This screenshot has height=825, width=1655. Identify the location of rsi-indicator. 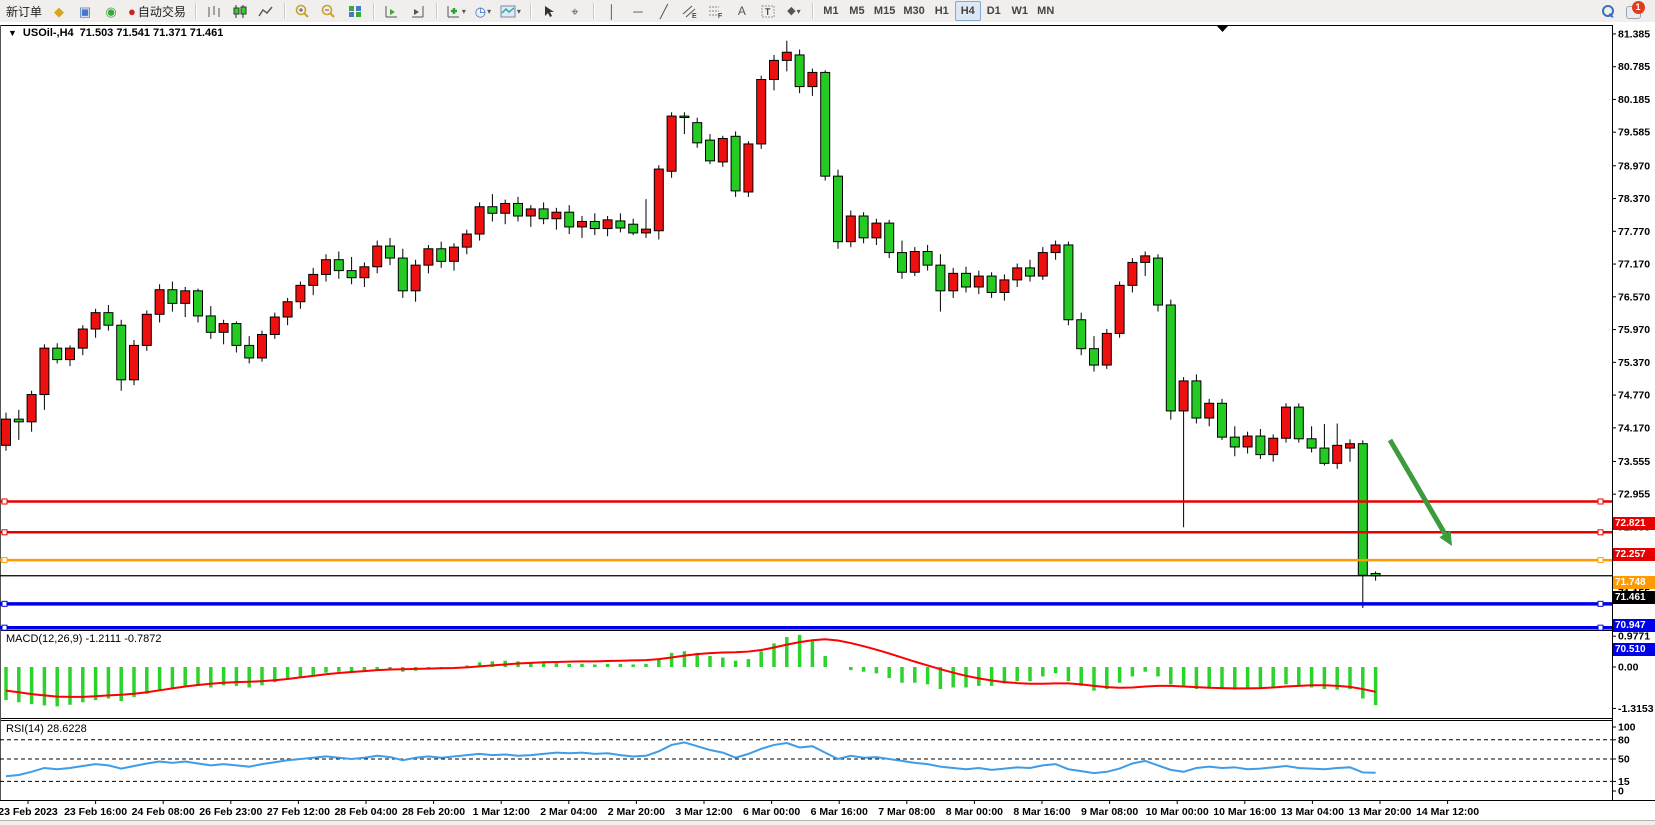
(806, 760).